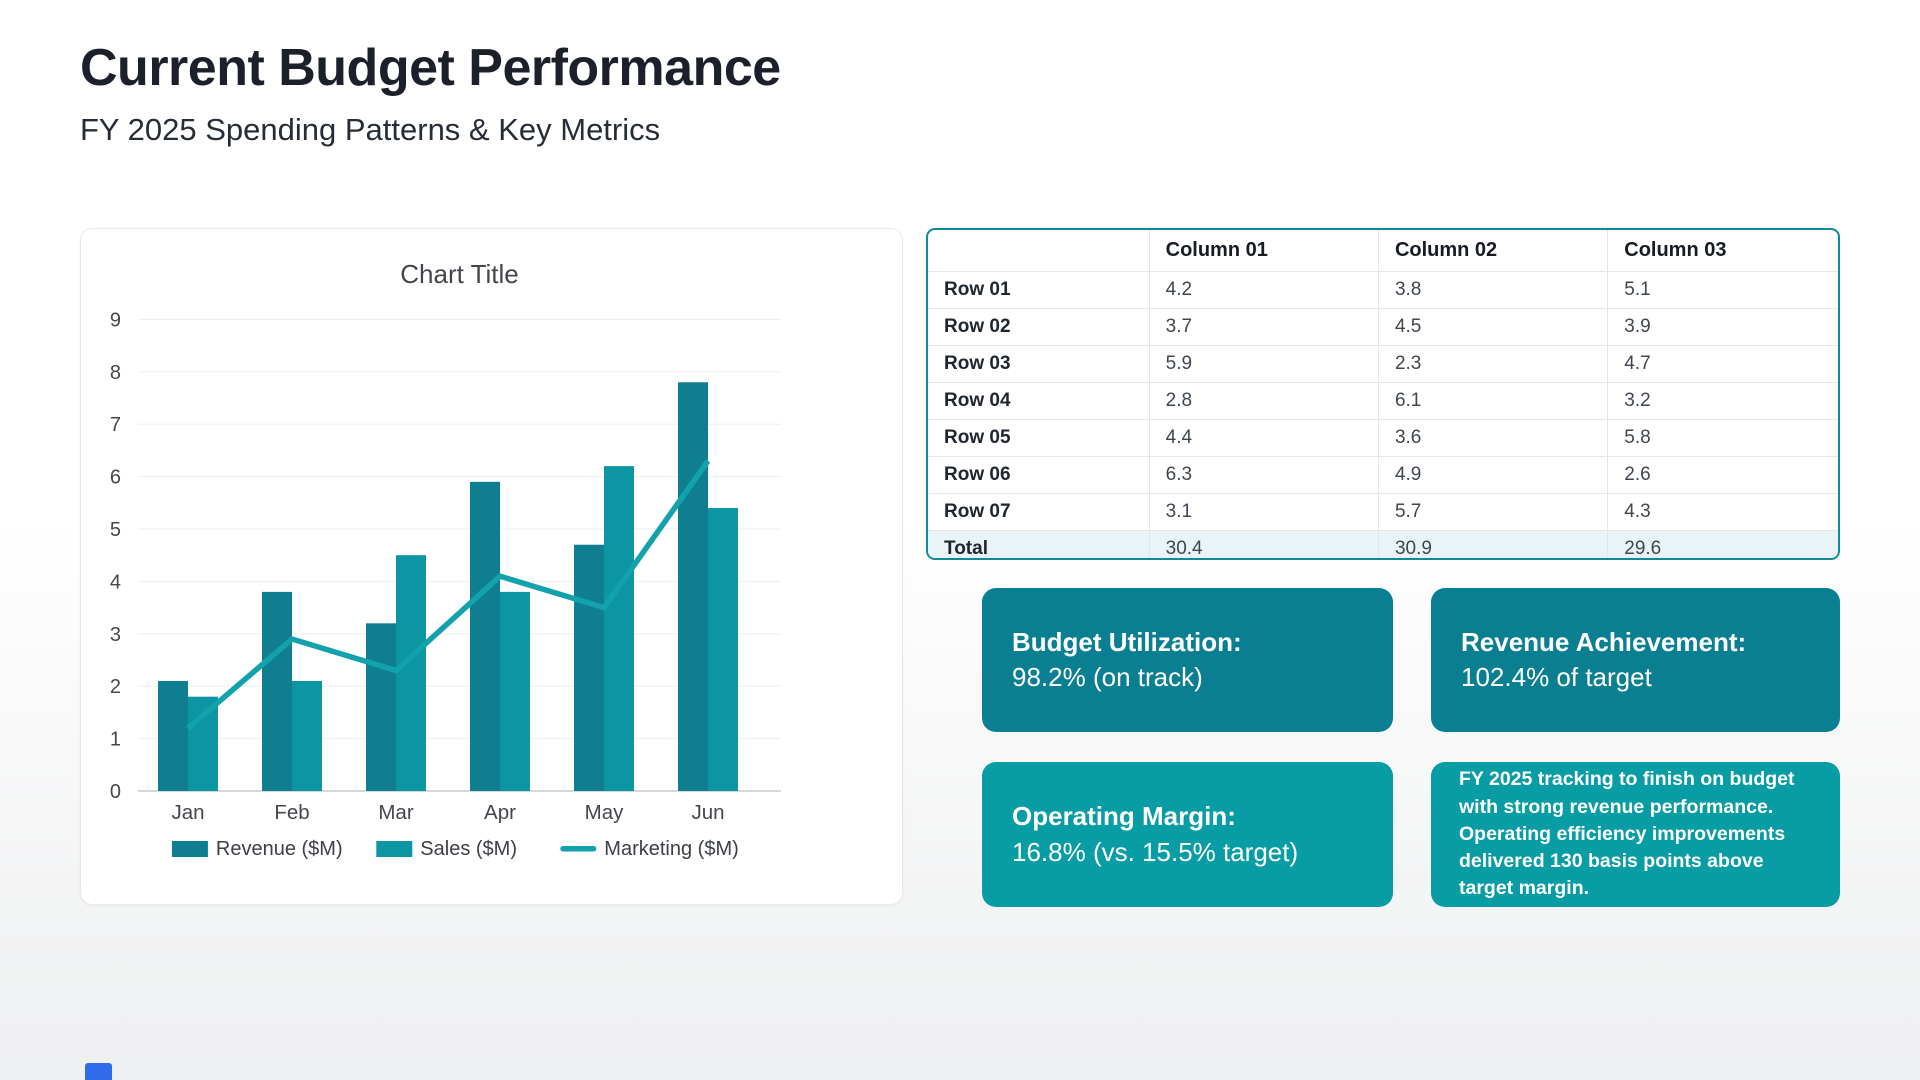 The height and width of the screenshot is (1080, 1920). I want to click on bar-feb-revenue, so click(277, 691).